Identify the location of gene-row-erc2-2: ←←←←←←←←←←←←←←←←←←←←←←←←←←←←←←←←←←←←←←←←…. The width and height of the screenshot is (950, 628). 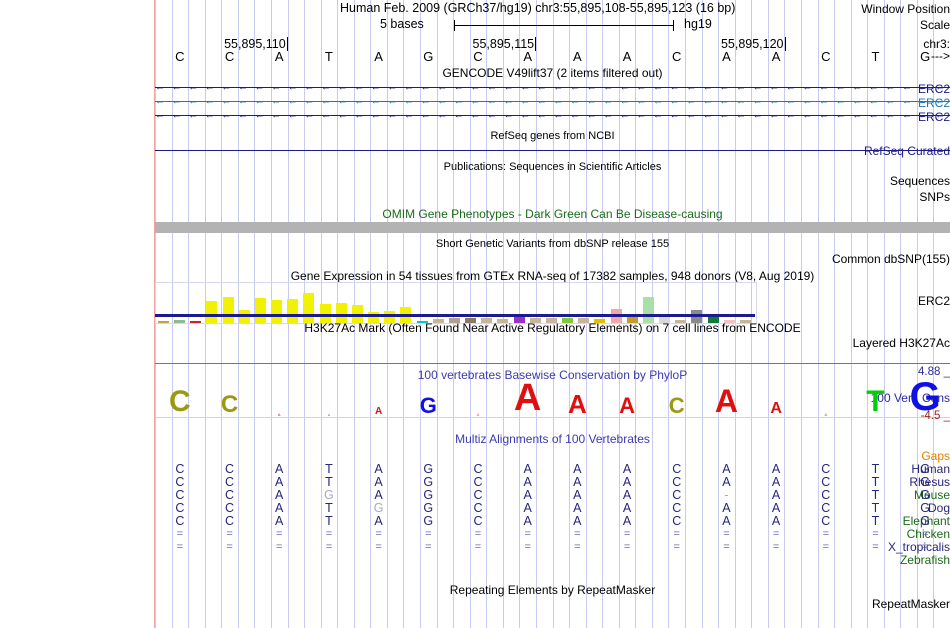
(552, 101).